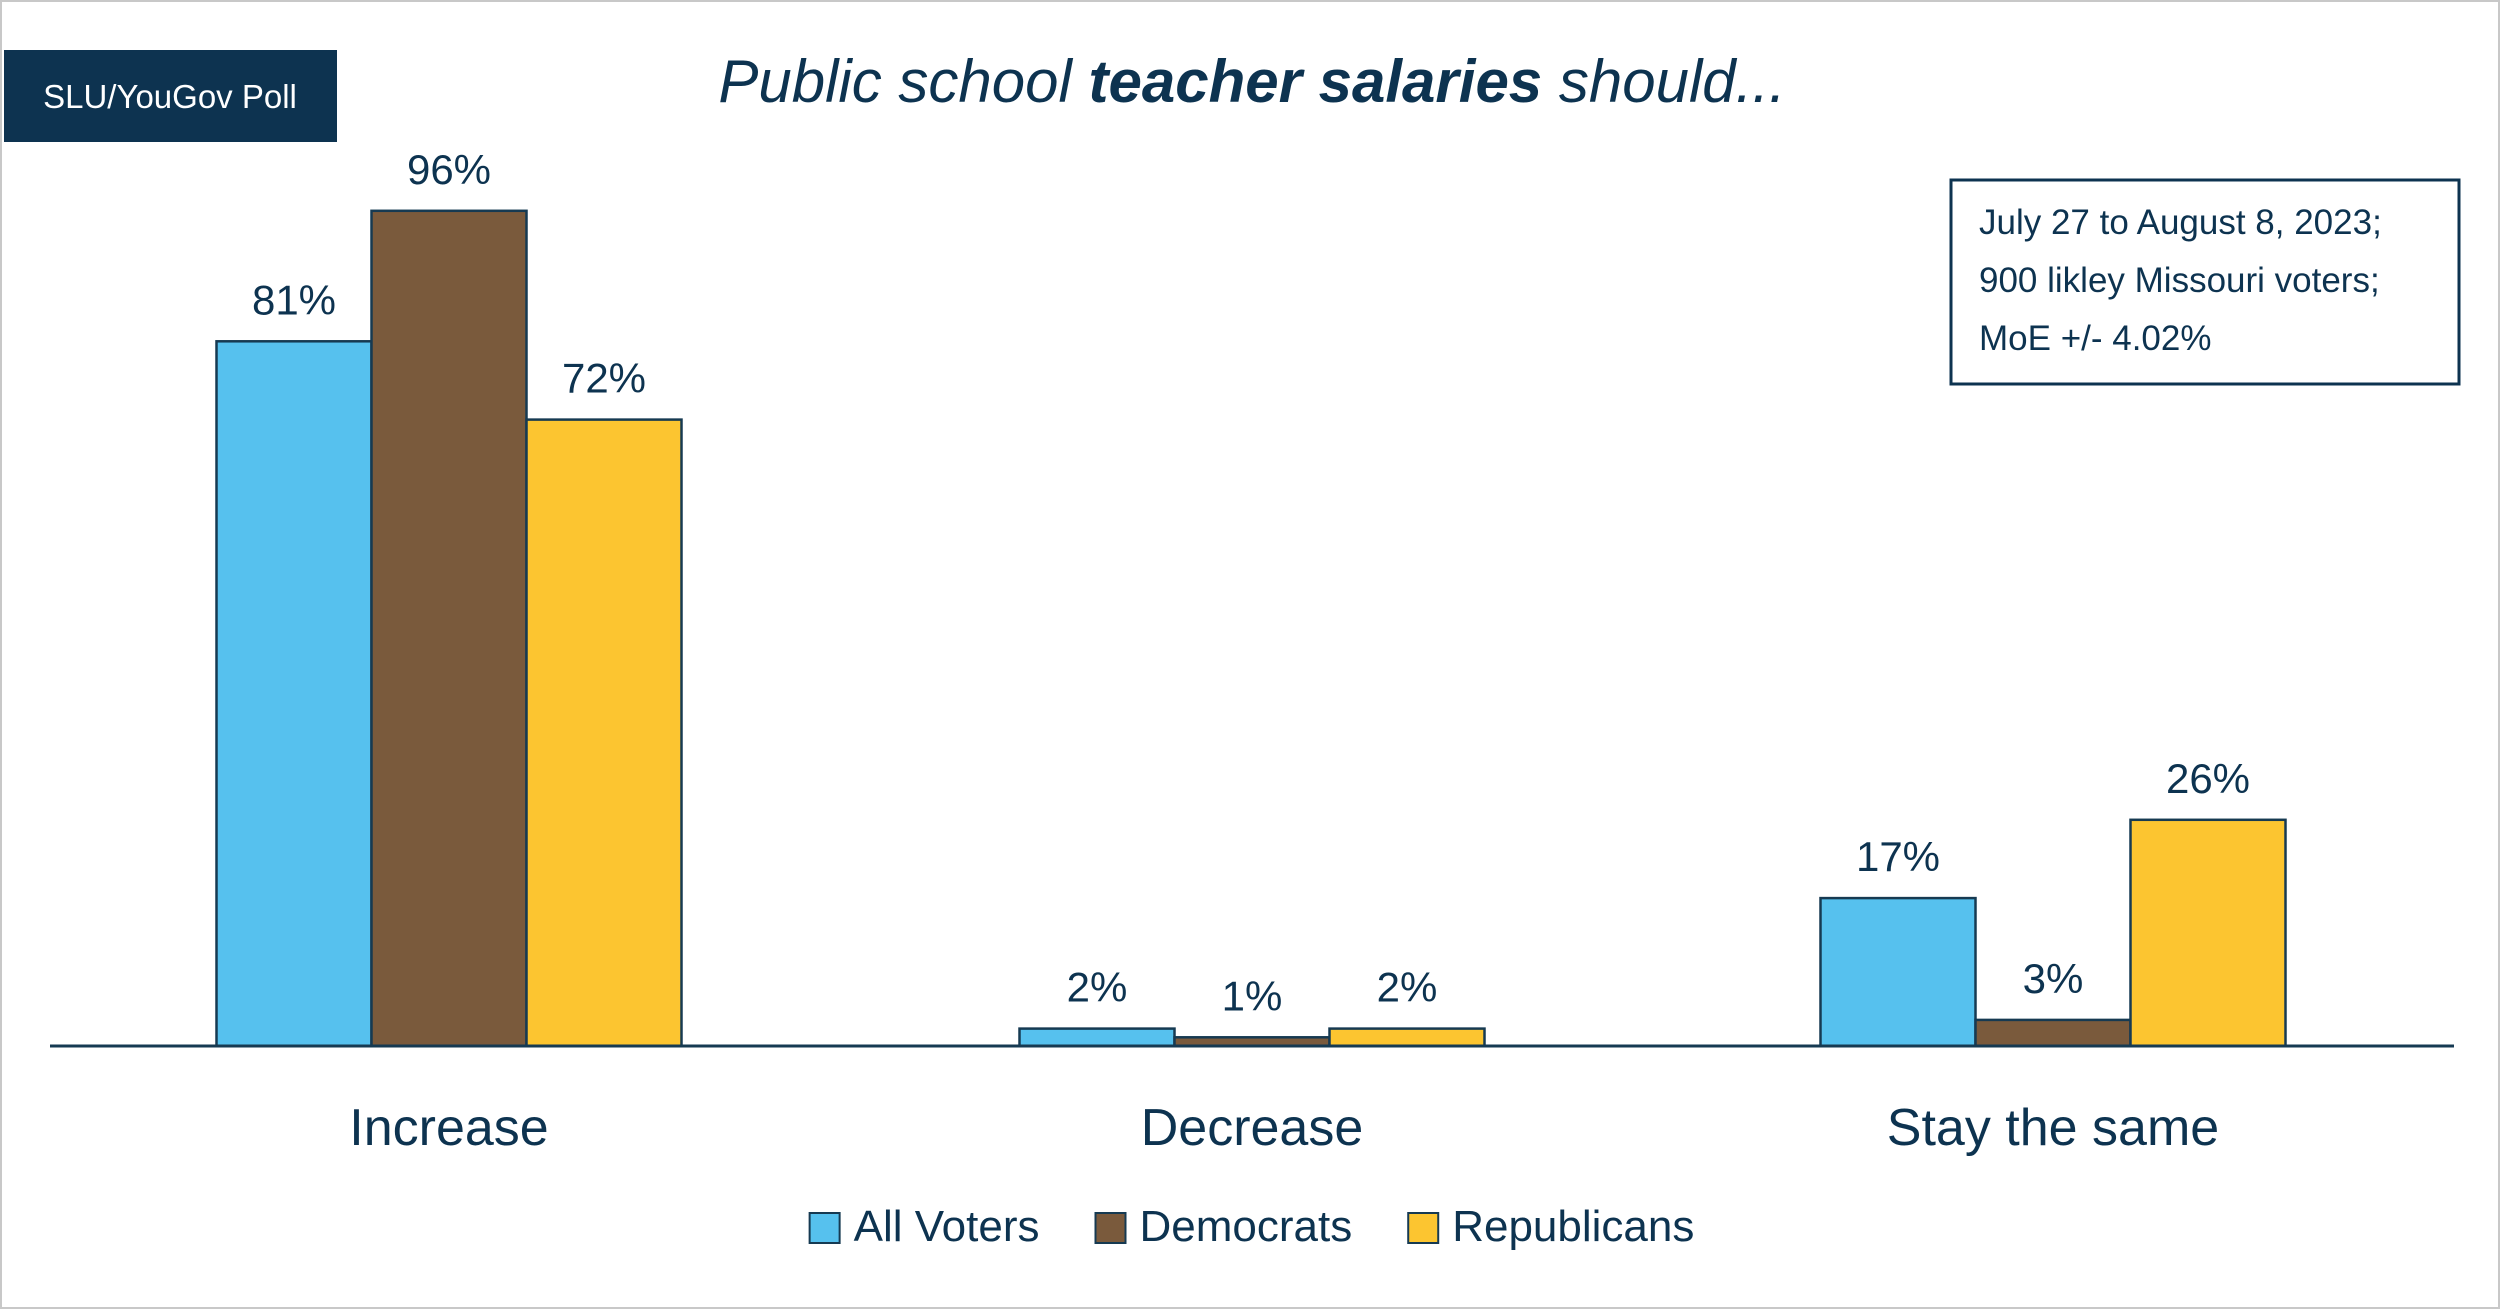 The width and height of the screenshot is (2500, 1311). Describe the element at coordinates (2179, 280) in the screenshot. I see `methodology-line-sample: 900 likley Missouri voters;` at that location.